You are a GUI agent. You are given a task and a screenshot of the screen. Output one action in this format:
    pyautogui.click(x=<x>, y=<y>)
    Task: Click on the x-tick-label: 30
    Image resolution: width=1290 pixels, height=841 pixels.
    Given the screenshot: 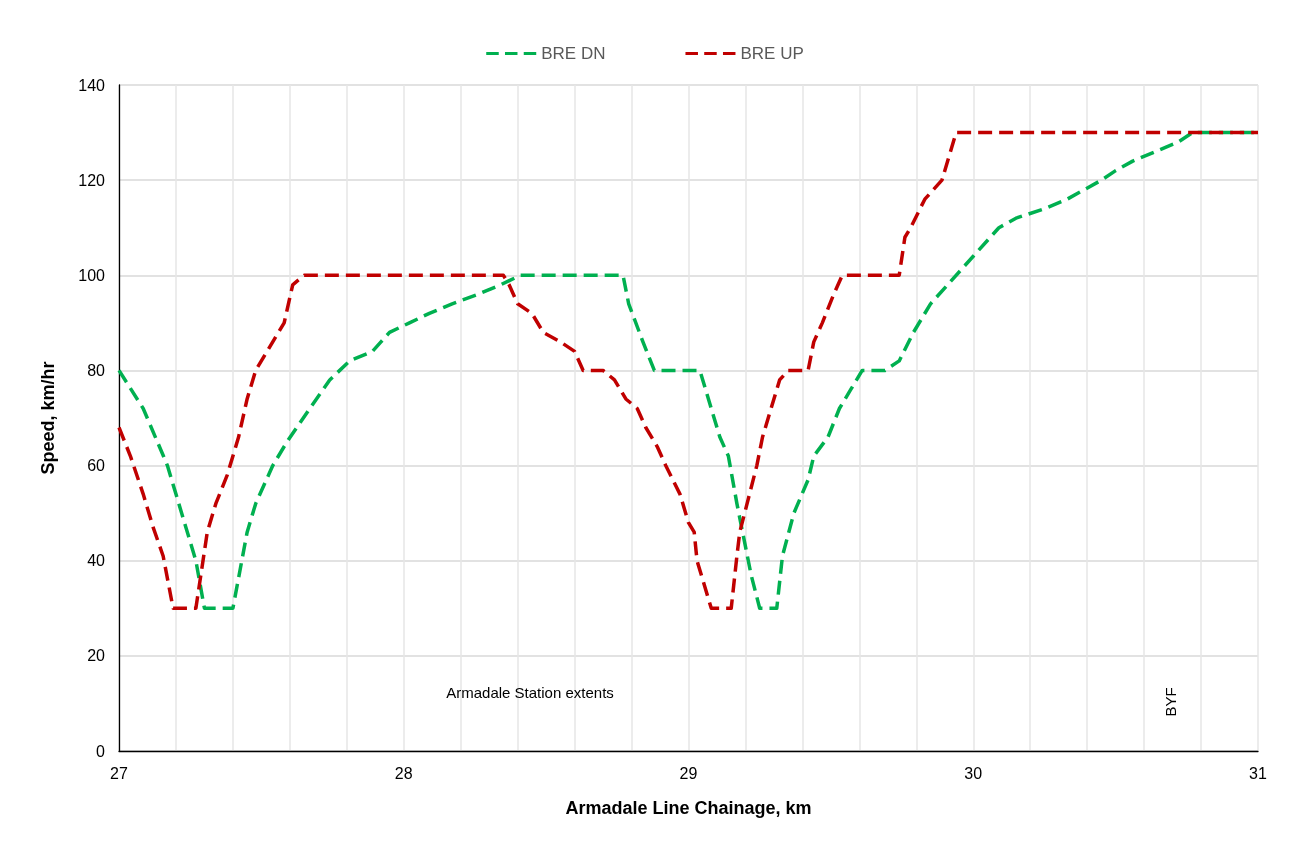 What is the action you would take?
    pyautogui.click(x=973, y=773)
    